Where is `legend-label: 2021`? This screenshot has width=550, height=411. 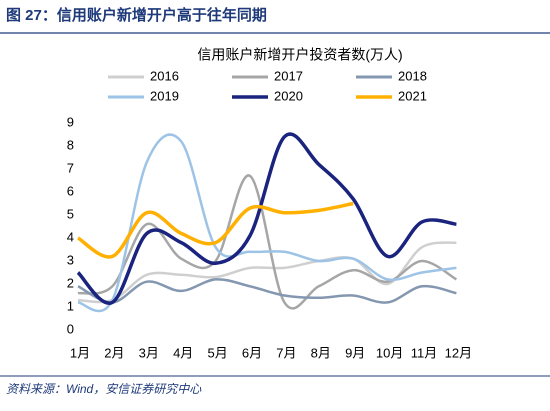
legend-label: 2021 is located at coordinates (412, 95).